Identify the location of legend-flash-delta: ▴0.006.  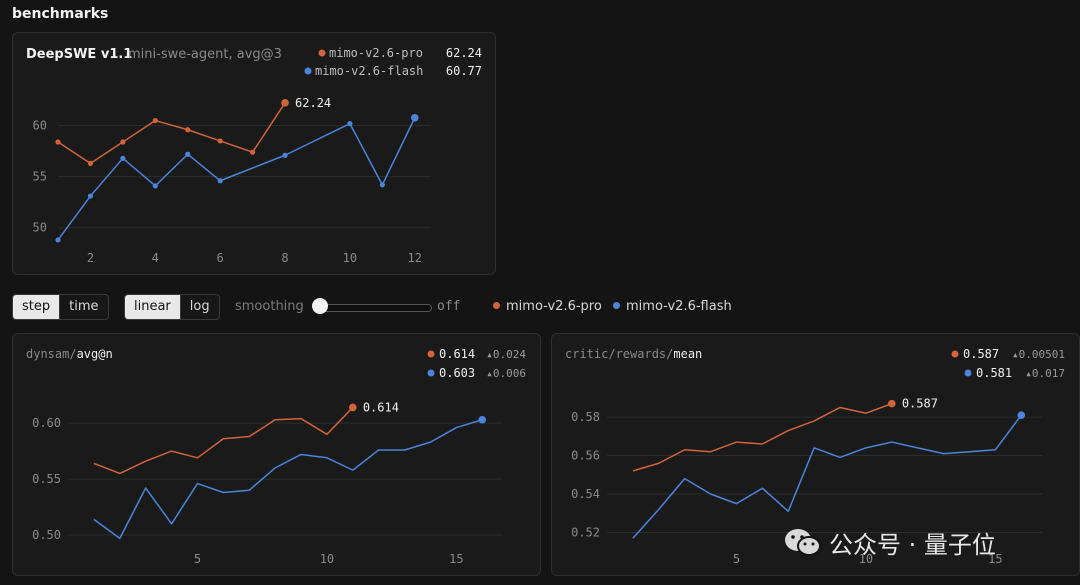
(506, 373).